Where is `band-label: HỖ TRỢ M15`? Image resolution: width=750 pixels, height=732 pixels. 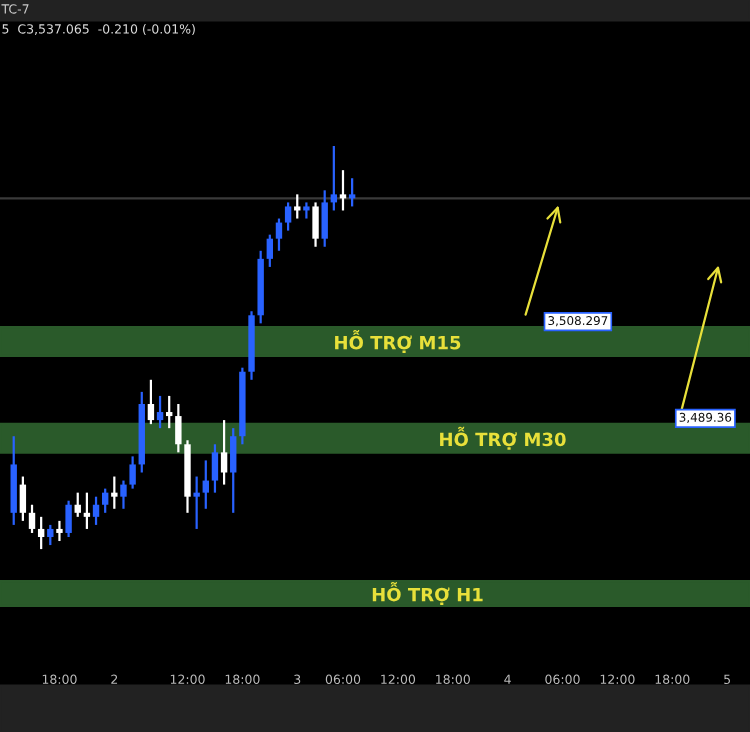 band-label: HỖ TRỢ M15 is located at coordinates (398, 341).